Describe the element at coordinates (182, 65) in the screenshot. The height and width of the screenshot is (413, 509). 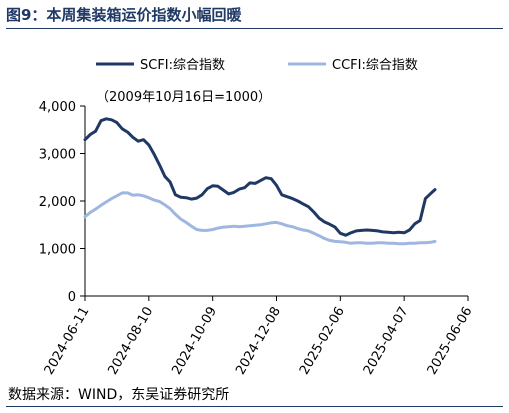
I see `scfi-legend-label: SCFI:综合指数` at that location.